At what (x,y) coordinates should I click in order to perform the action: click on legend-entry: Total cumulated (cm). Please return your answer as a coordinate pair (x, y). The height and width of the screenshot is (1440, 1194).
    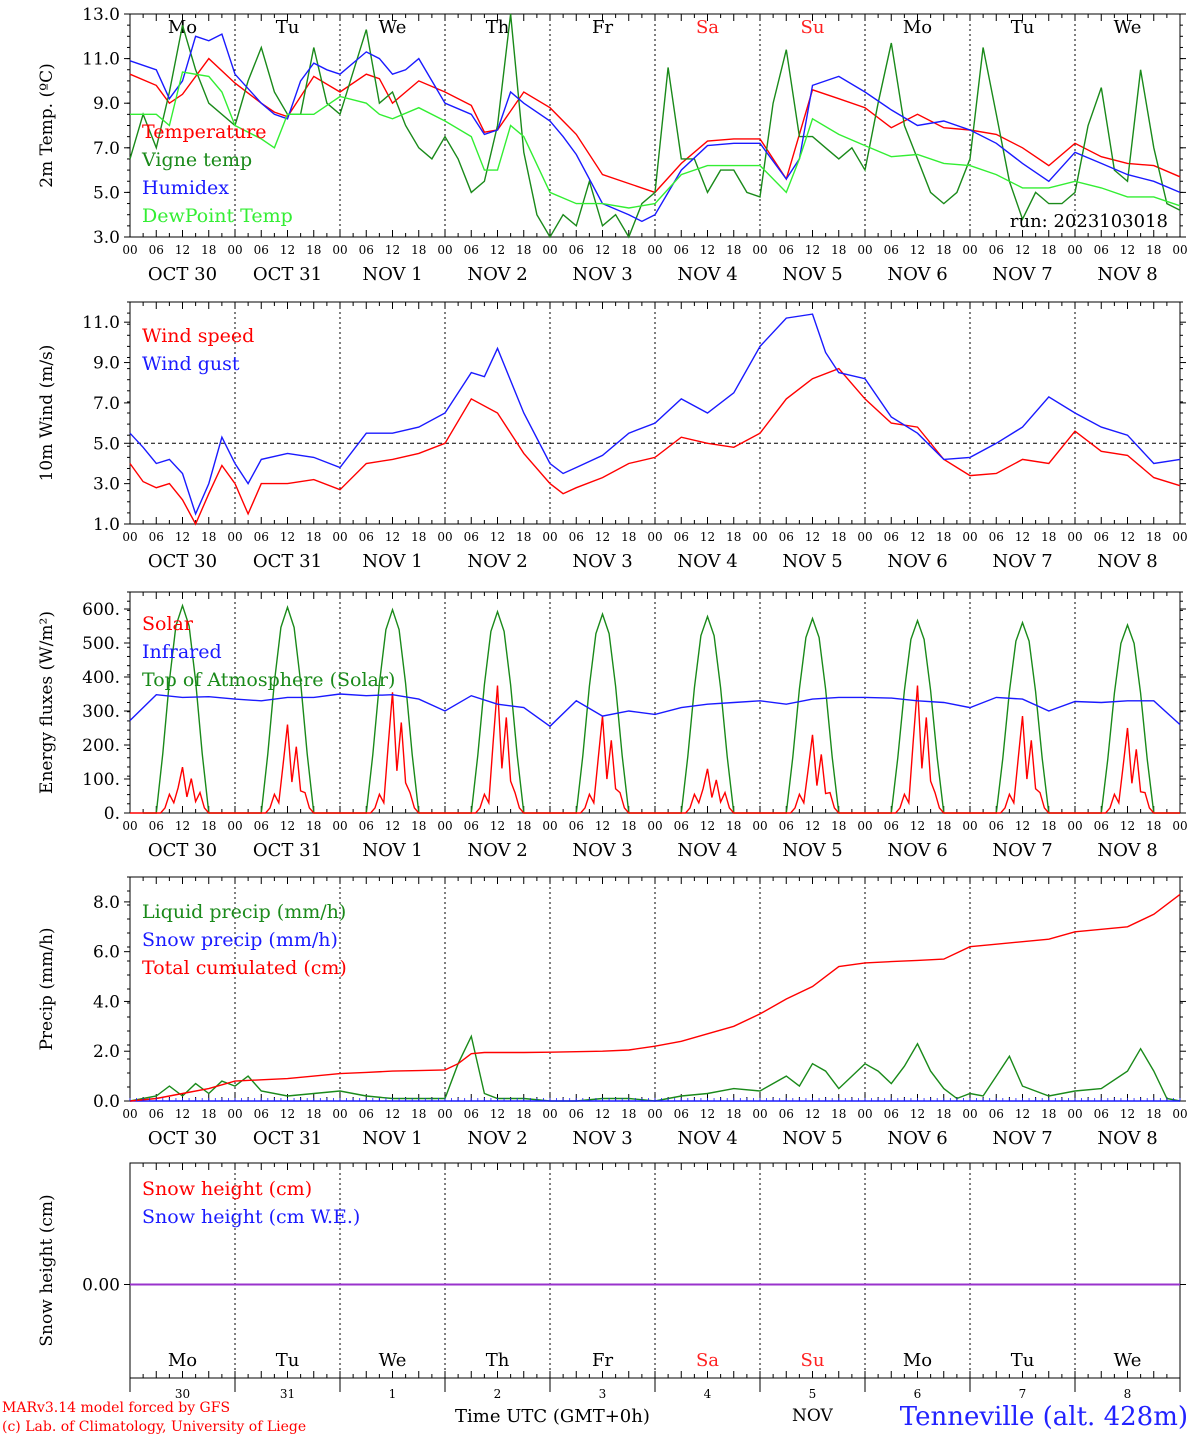
    Looking at the image, I should click on (244, 968).